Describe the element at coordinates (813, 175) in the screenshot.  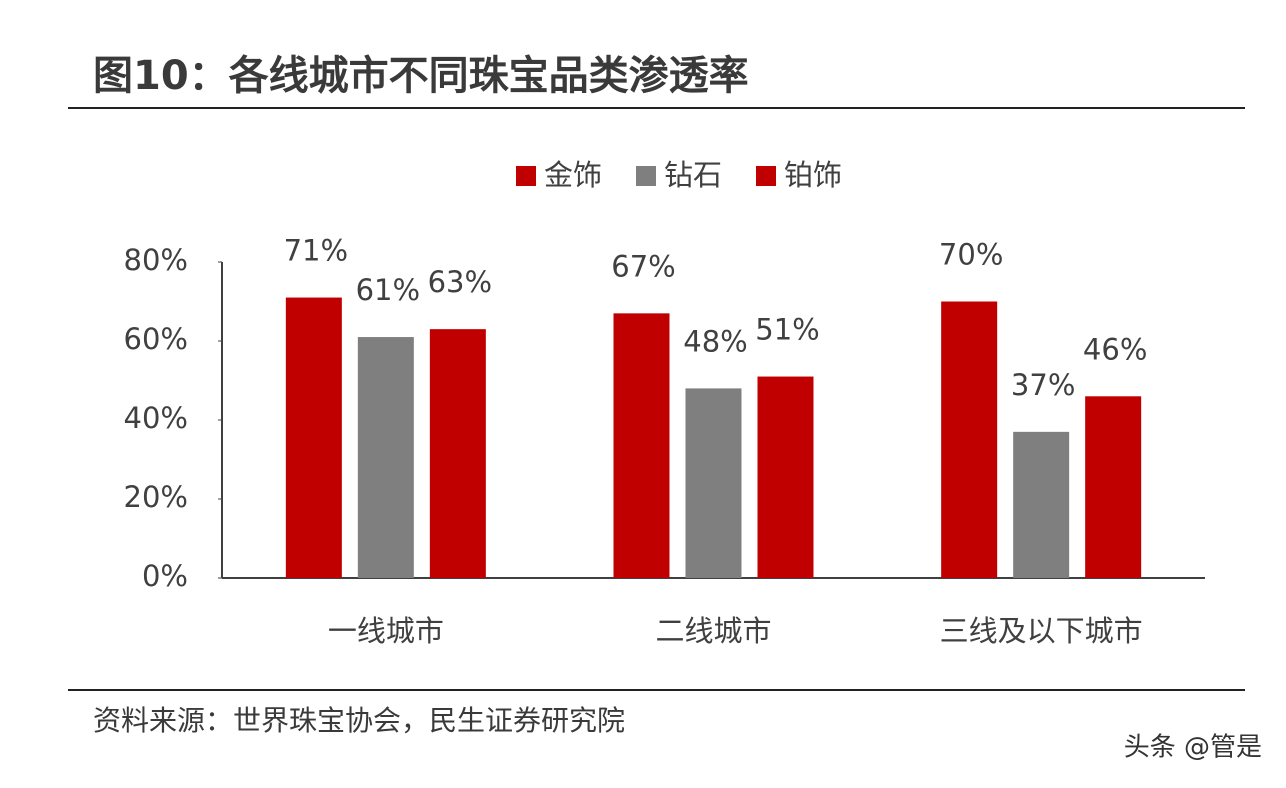
I see `legend-label: 铂饰` at that location.